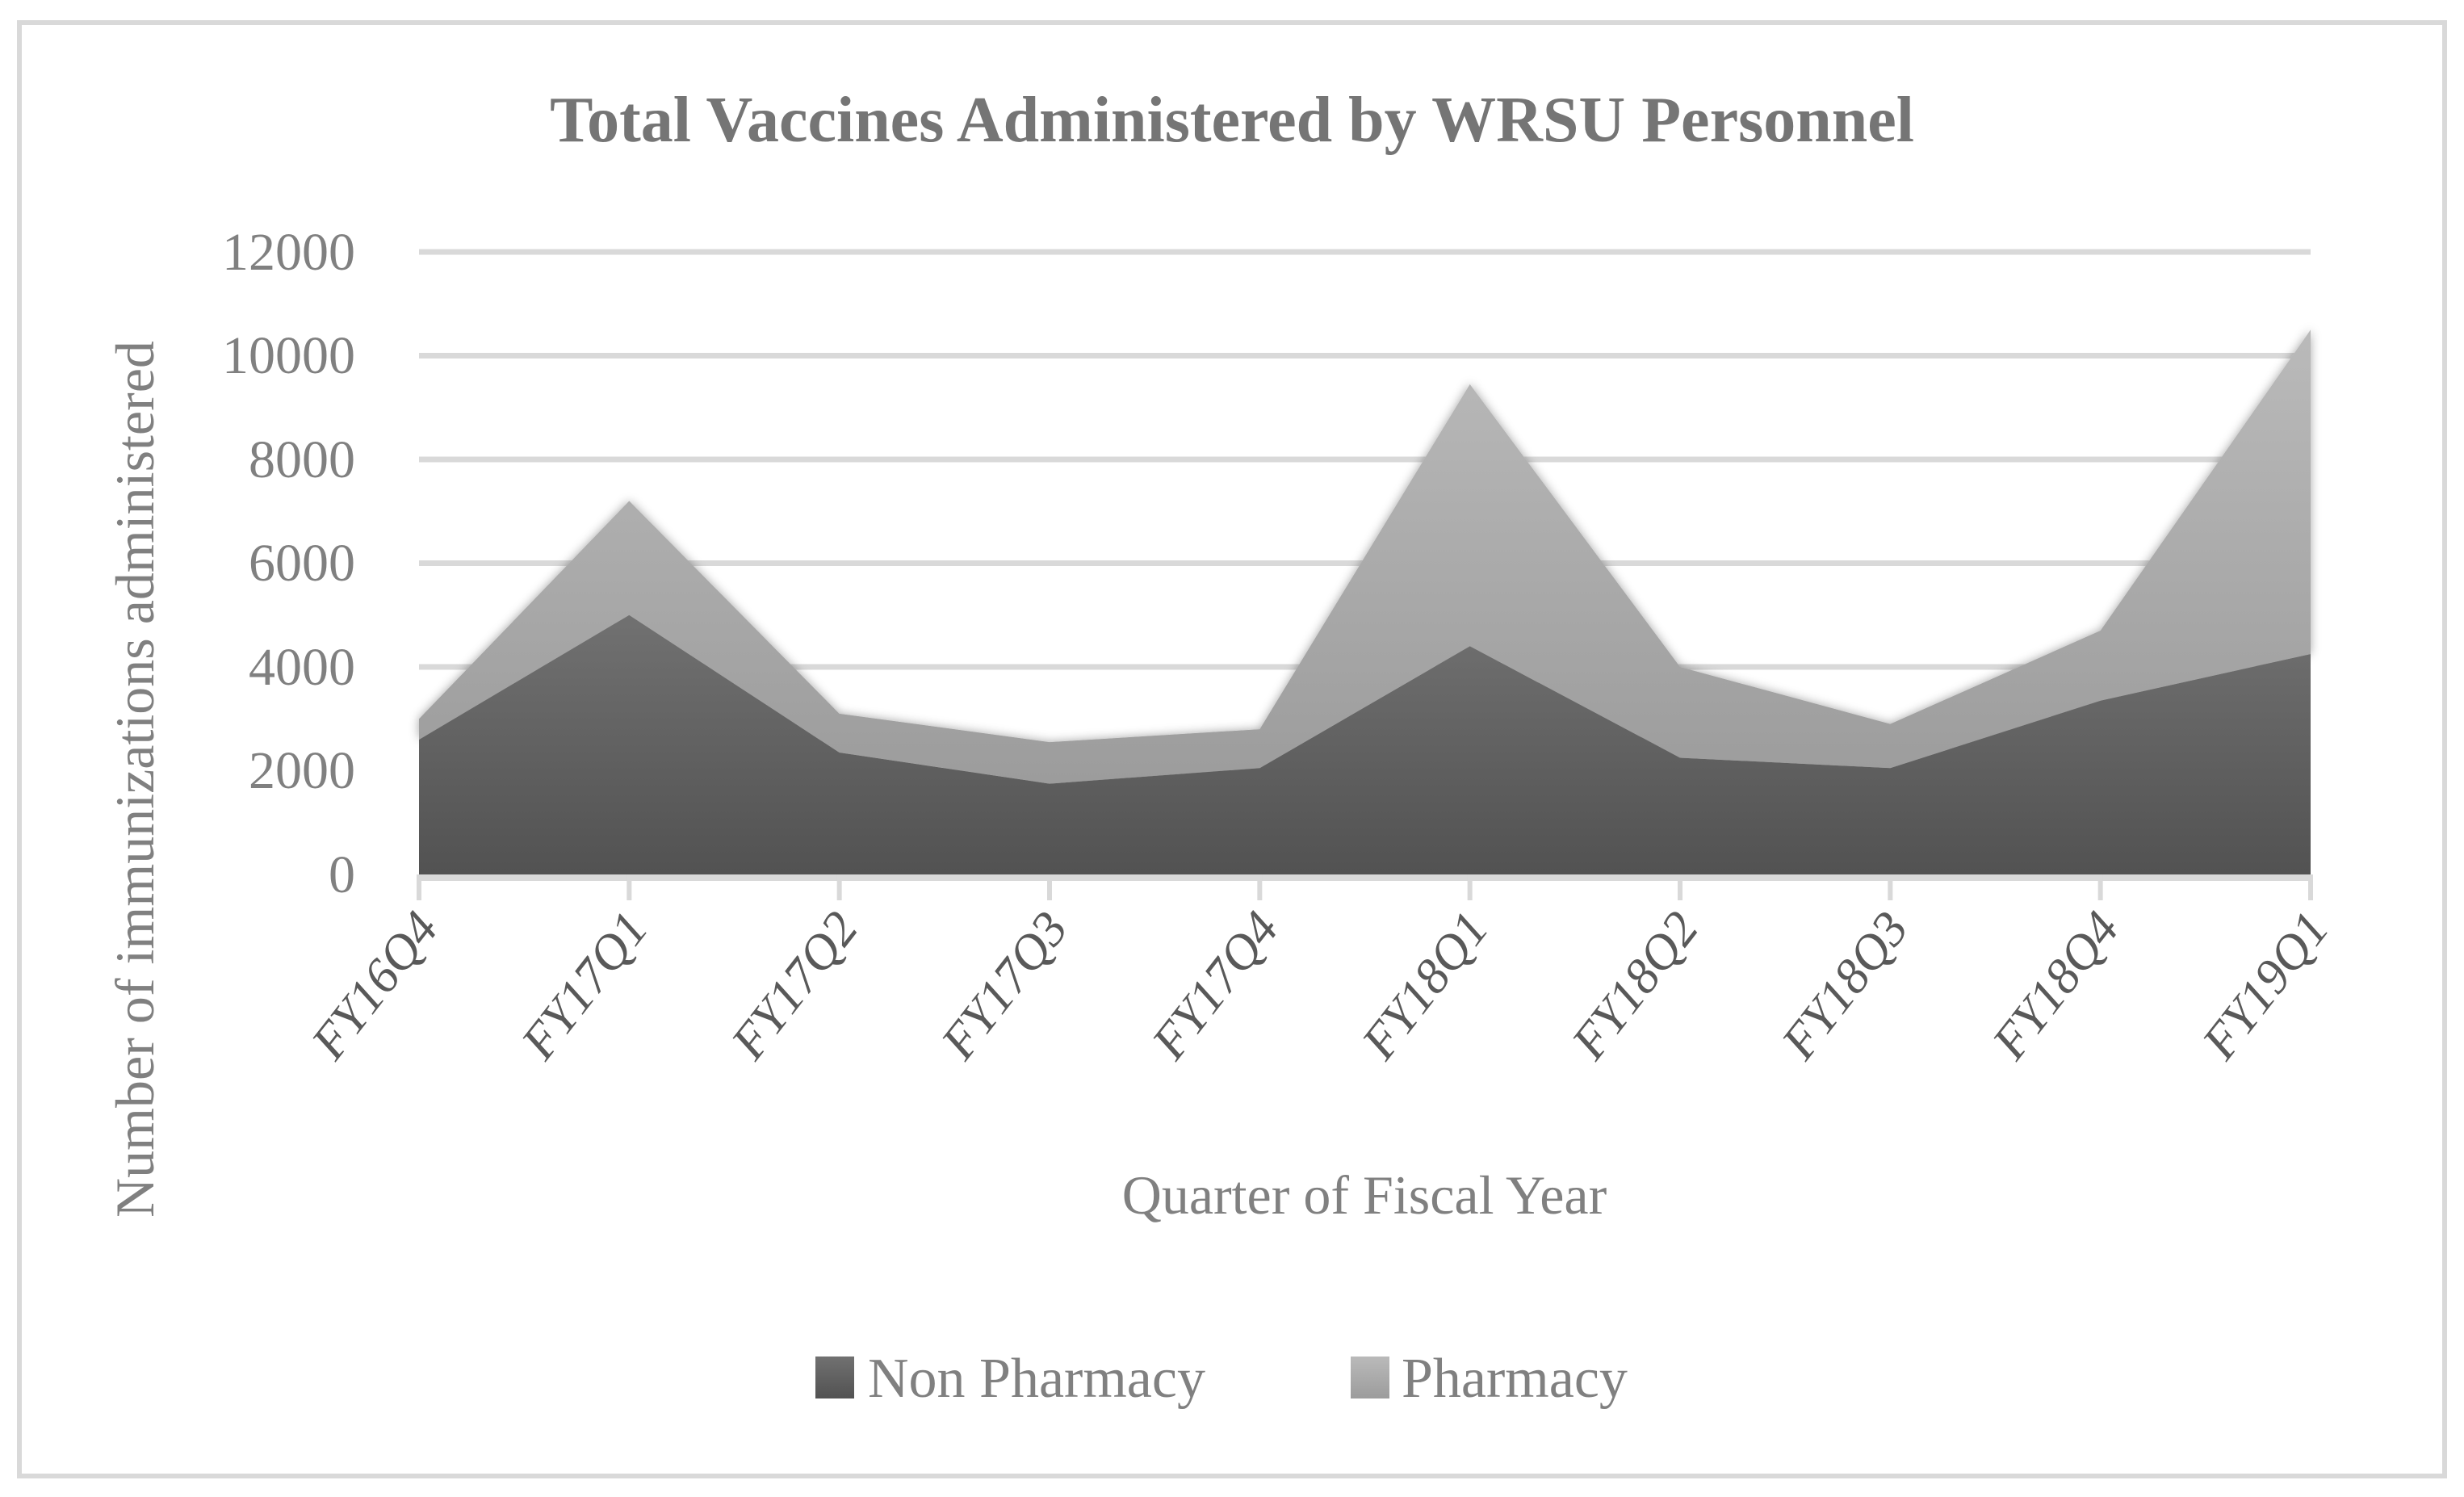 The image size is (2464, 1497). What do you see at coordinates (1365, 887) in the screenshot?
I see `x-tick-marks` at bounding box center [1365, 887].